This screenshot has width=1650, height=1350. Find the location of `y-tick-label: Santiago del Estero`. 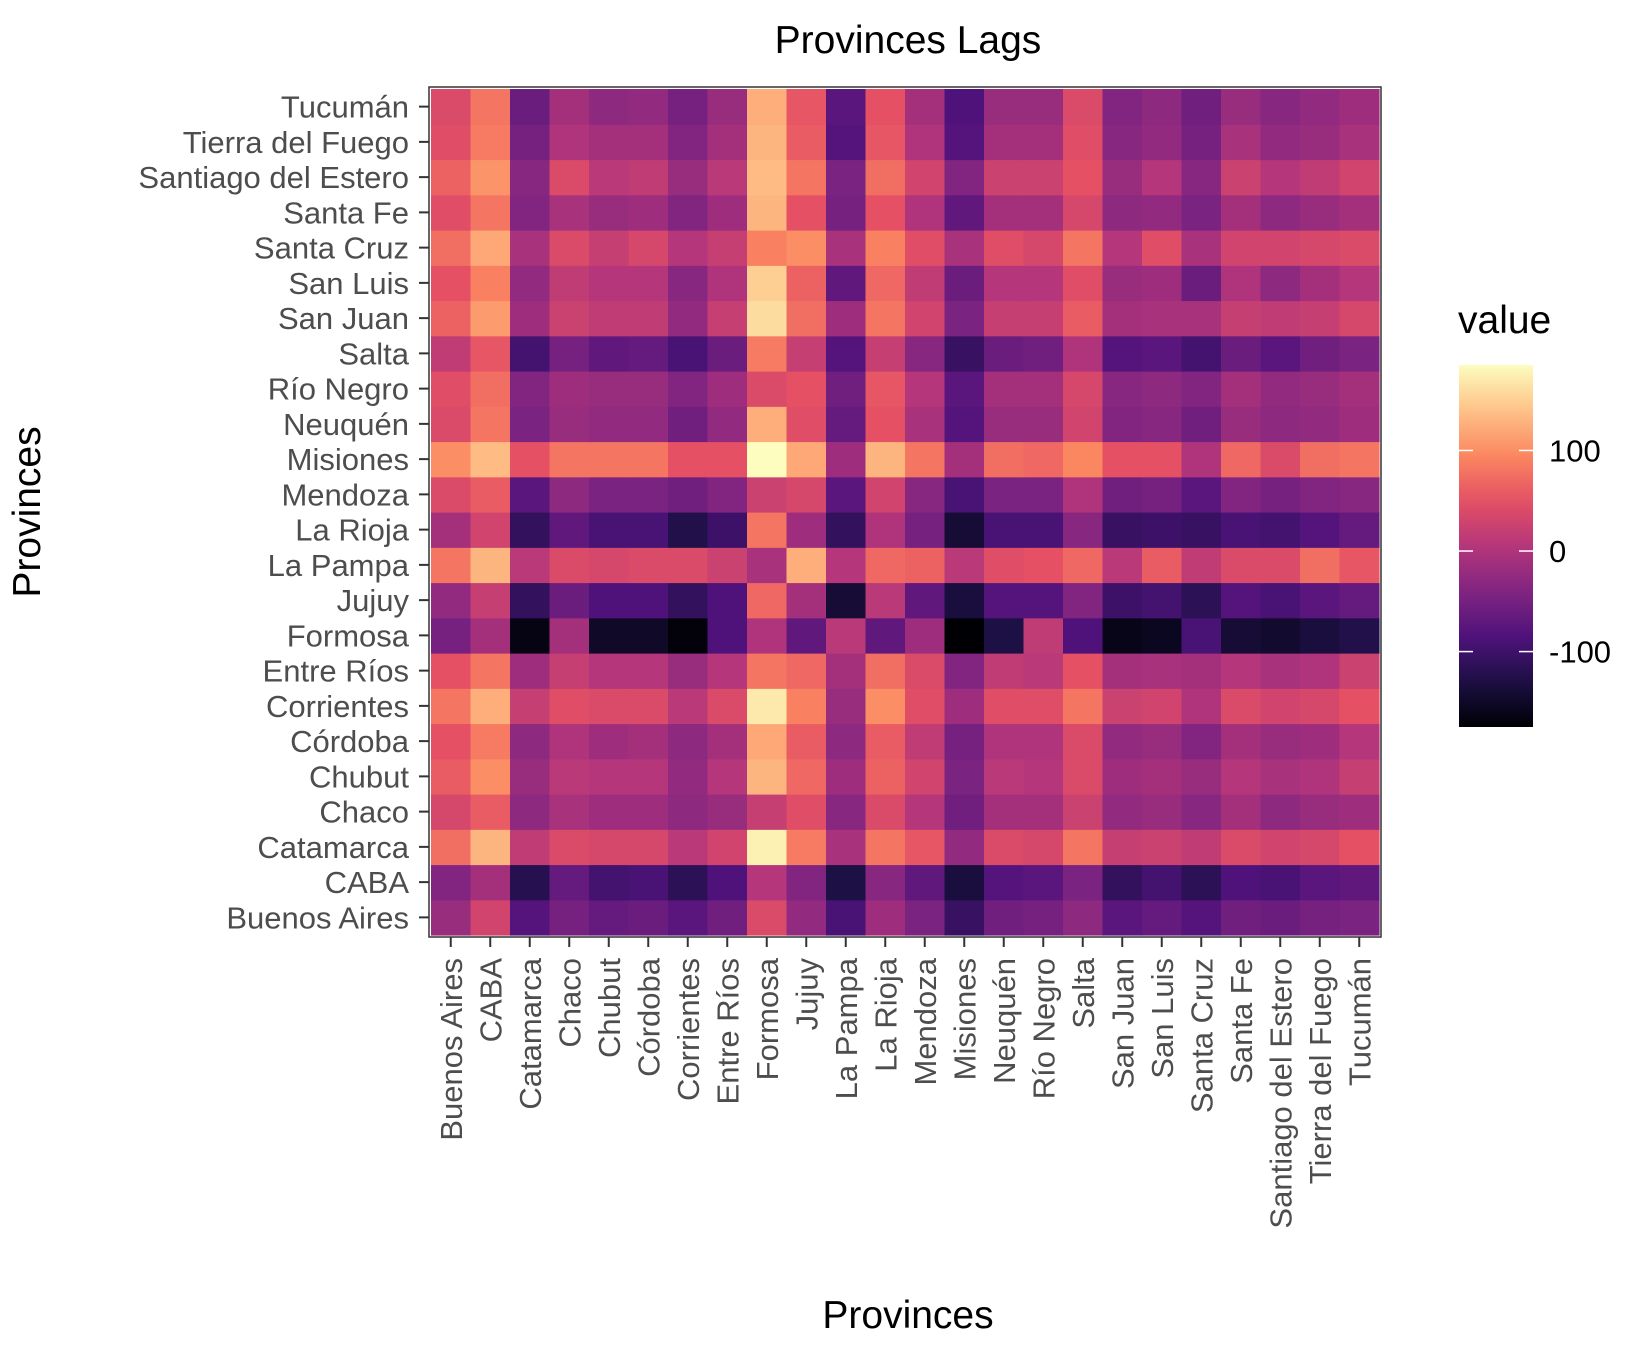

y-tick-label: Santiago del Estero is located at coordinates (273, 177).